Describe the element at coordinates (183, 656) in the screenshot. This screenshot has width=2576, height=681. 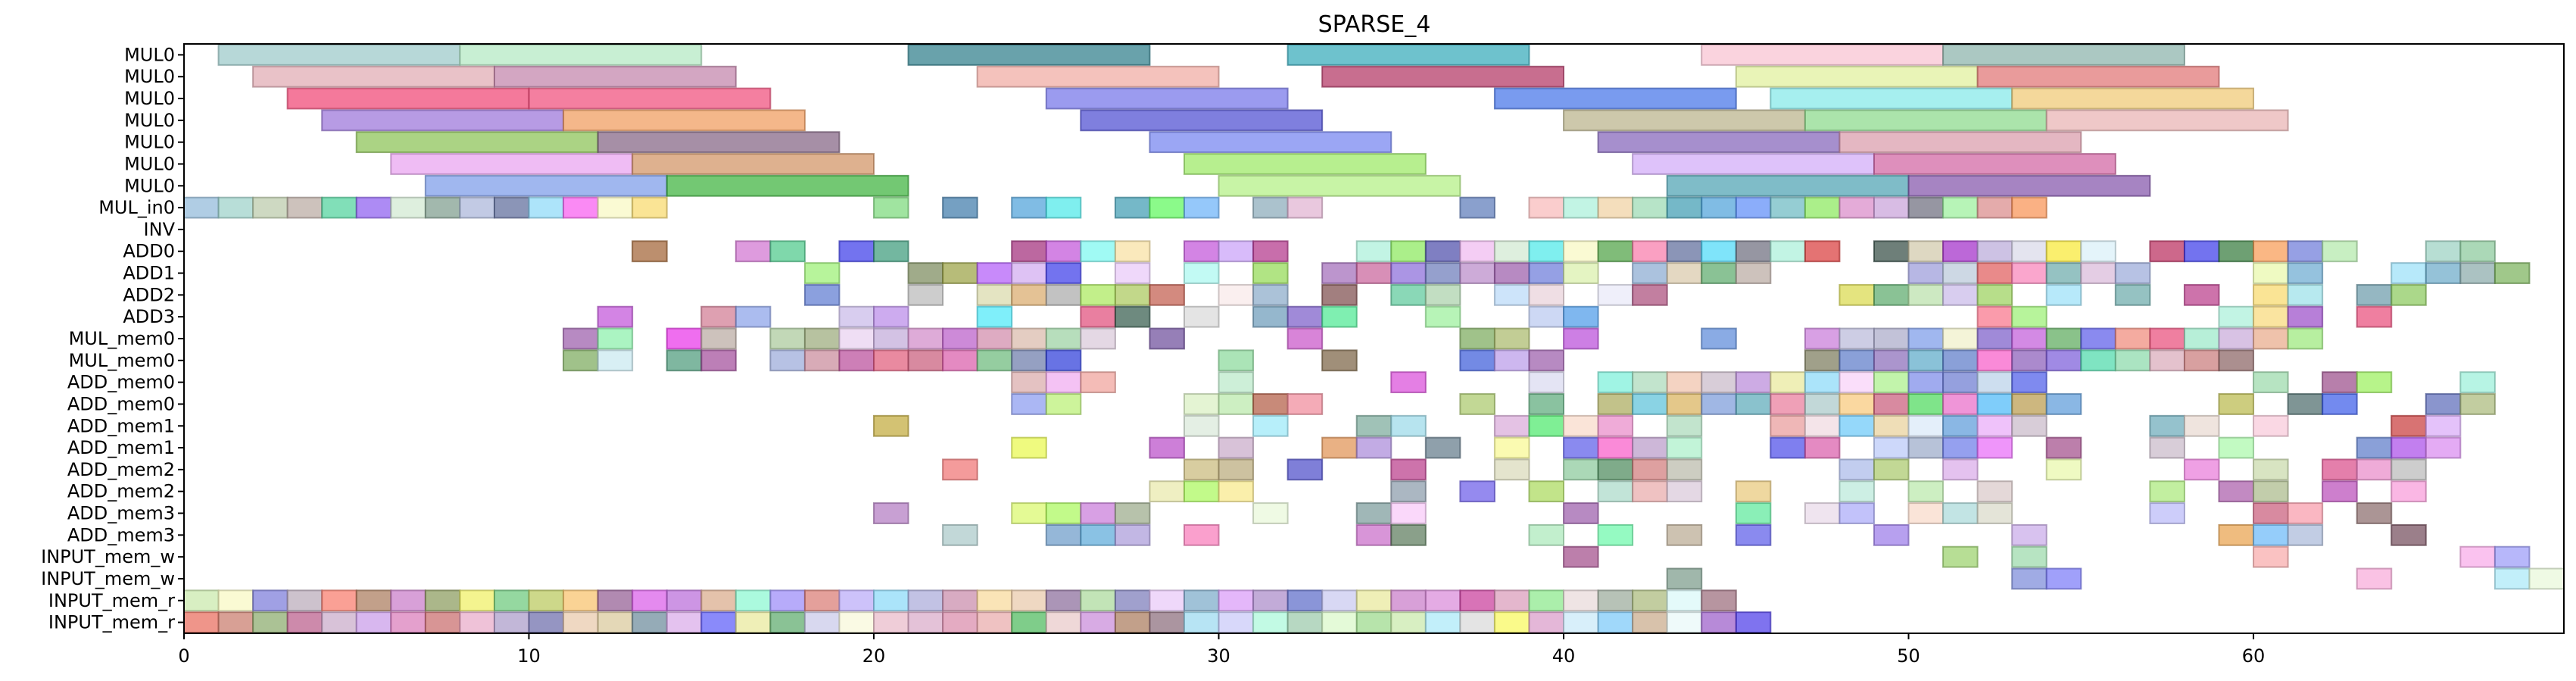
I see `x-tick-label: 0` at that location.